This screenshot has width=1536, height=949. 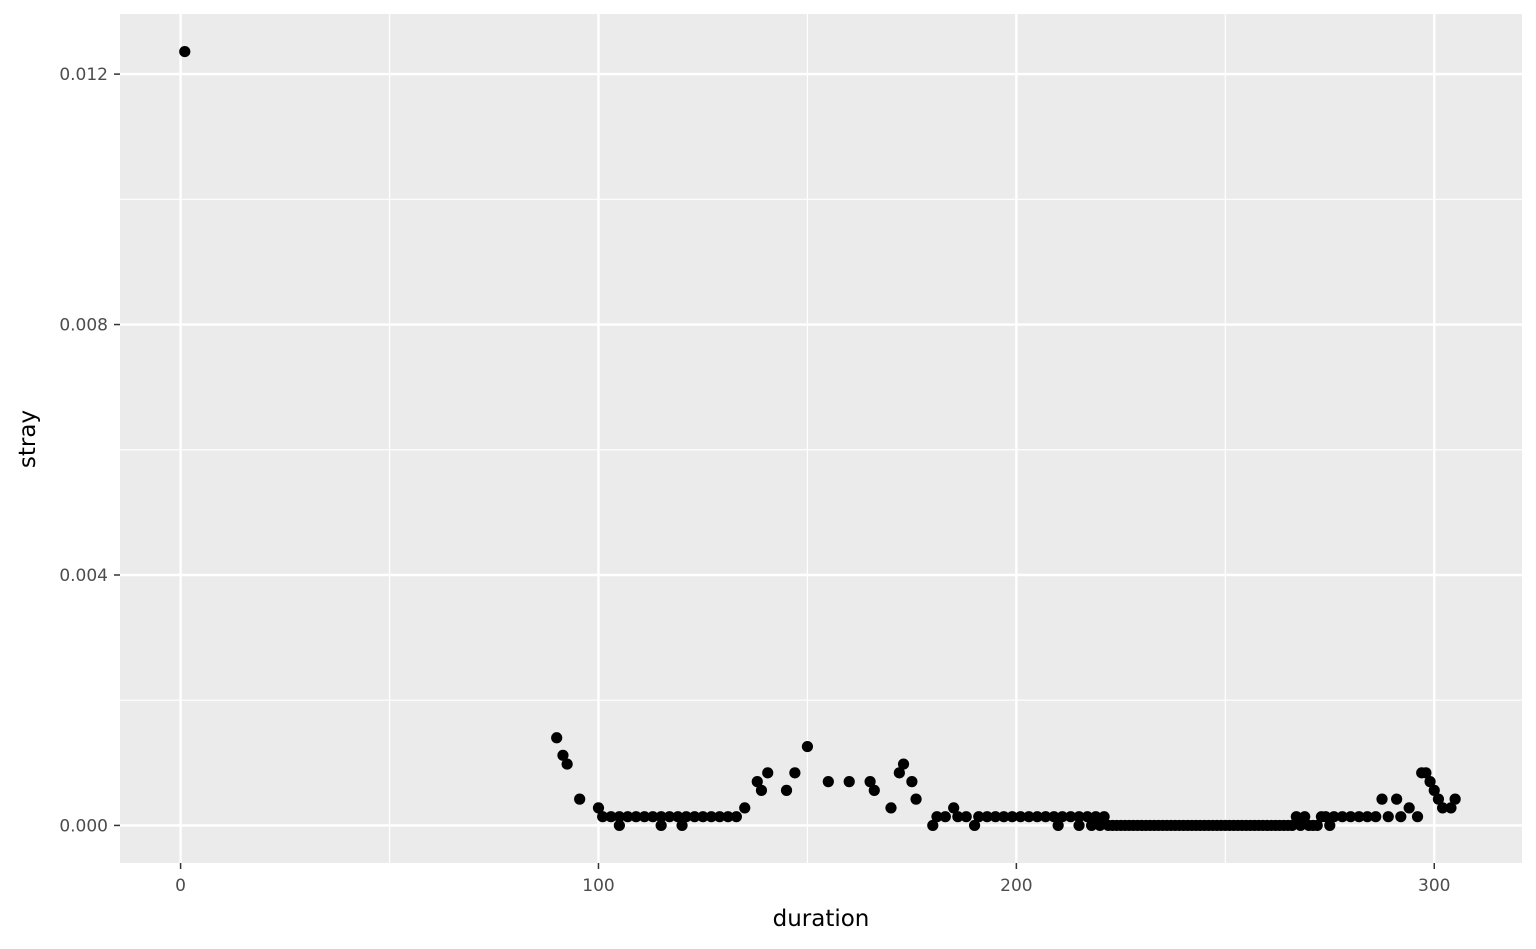 What do you see at coordinates (89, 450) in the screenshot?
I see `y-axis: 0.000 0.004 0.008 0.012` at bounding box center [89, 450].